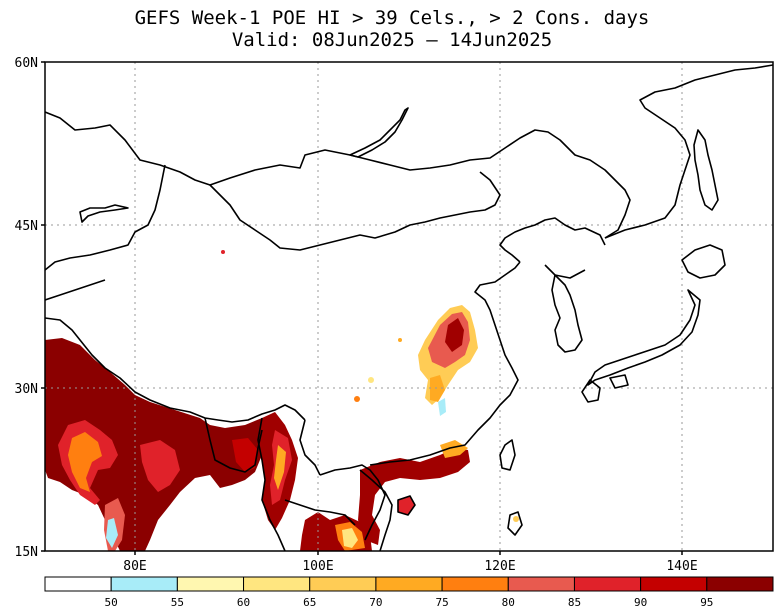  I want to click on colorbar-tick-label-2: 60, so click(243, 602).